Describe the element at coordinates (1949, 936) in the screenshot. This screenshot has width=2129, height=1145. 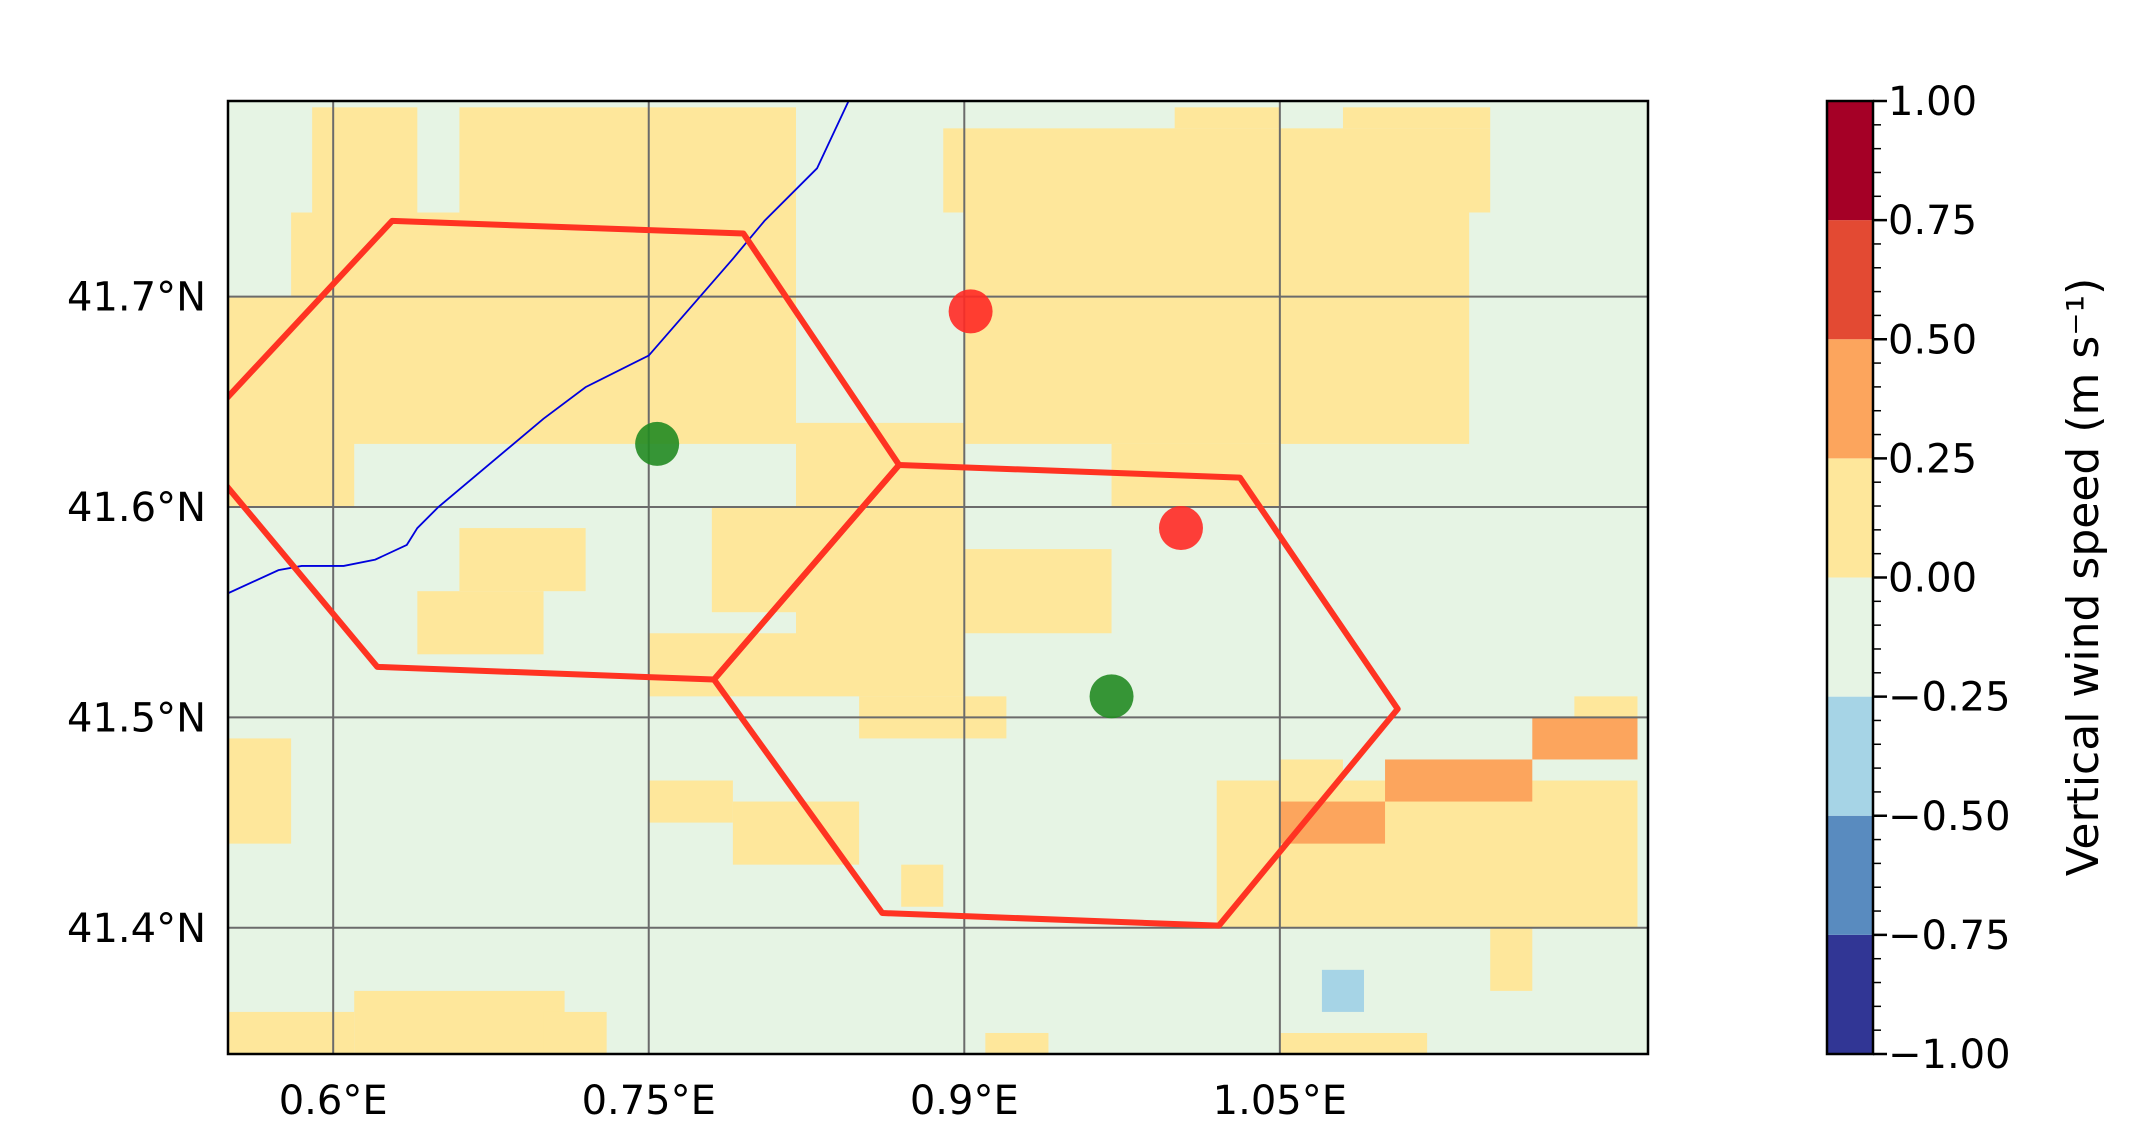
I see `colorbar-tick-label: −0.75` at that location.